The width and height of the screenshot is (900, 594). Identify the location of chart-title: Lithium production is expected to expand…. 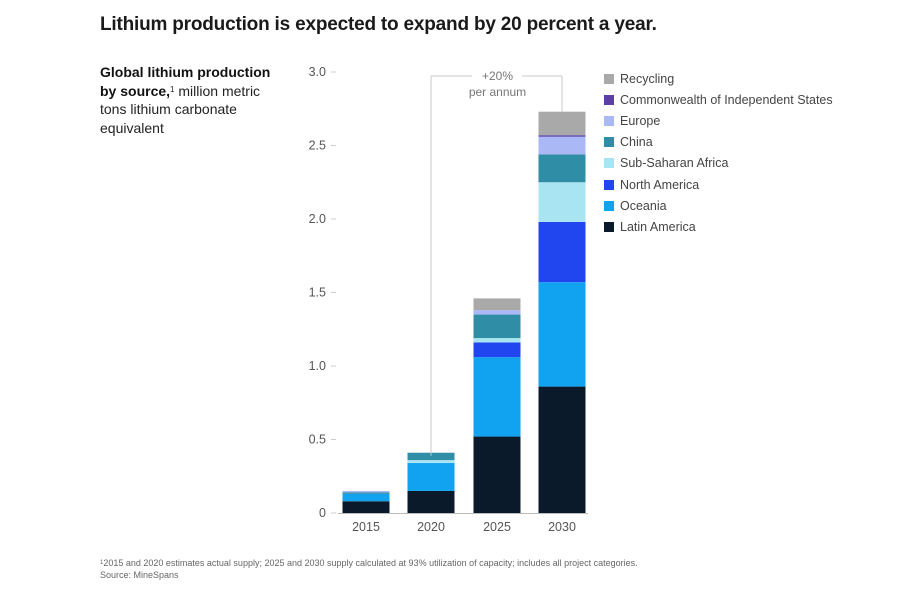
(378, 24).